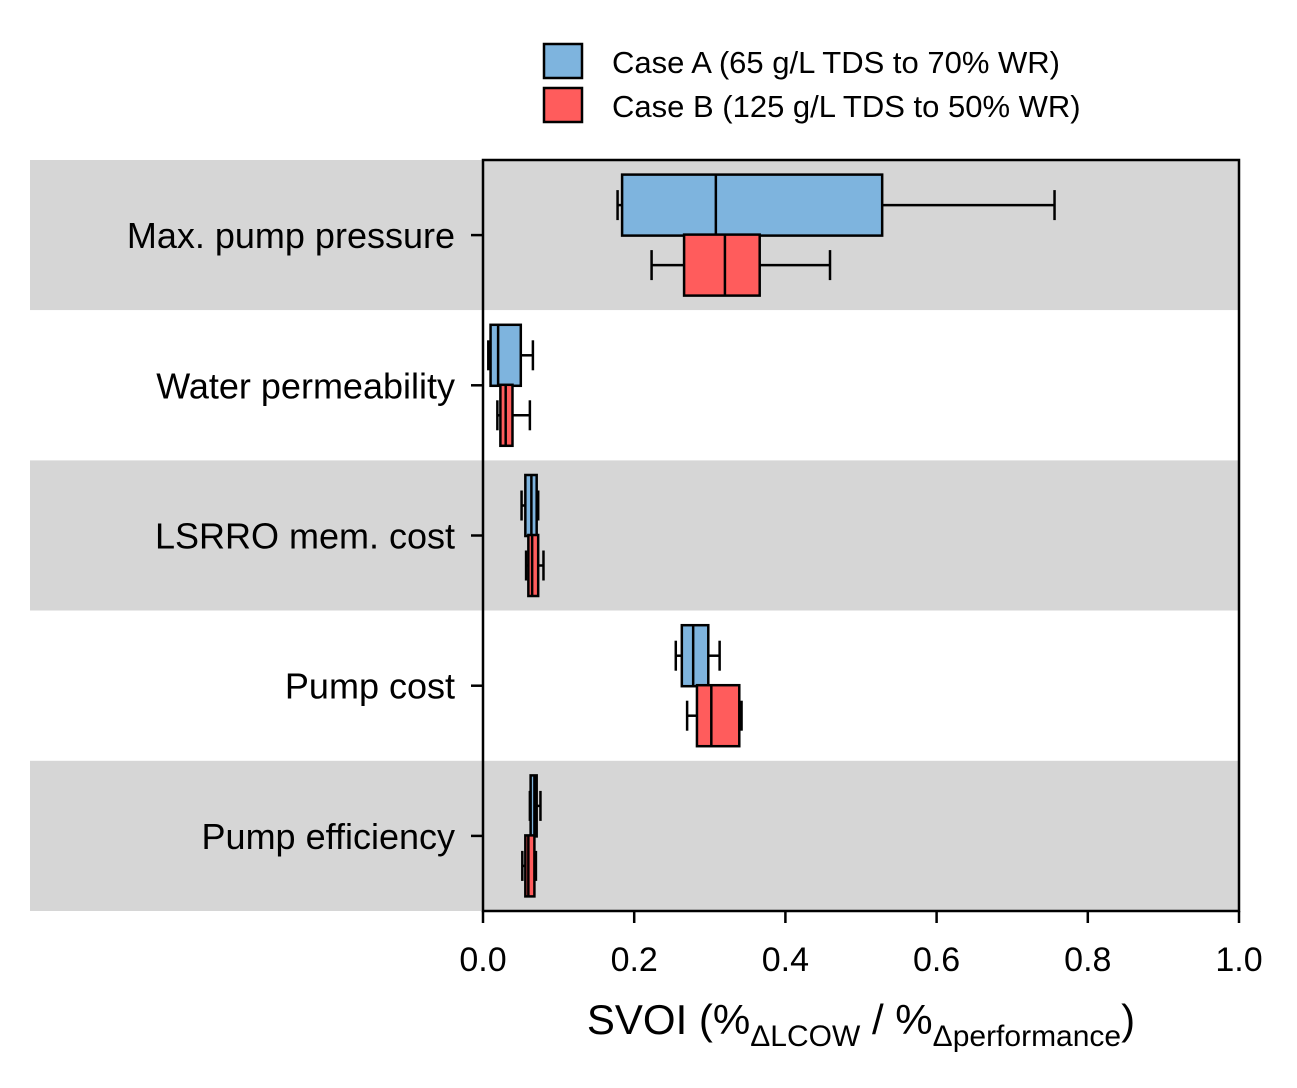 Image resolution: width=1297 pixels, height=1088 pixels. Describe the element at coordinates (836, 62) in the screenshot. I see `legend-label: Case A (65 g/L TDS to 70% WR)` at that location.